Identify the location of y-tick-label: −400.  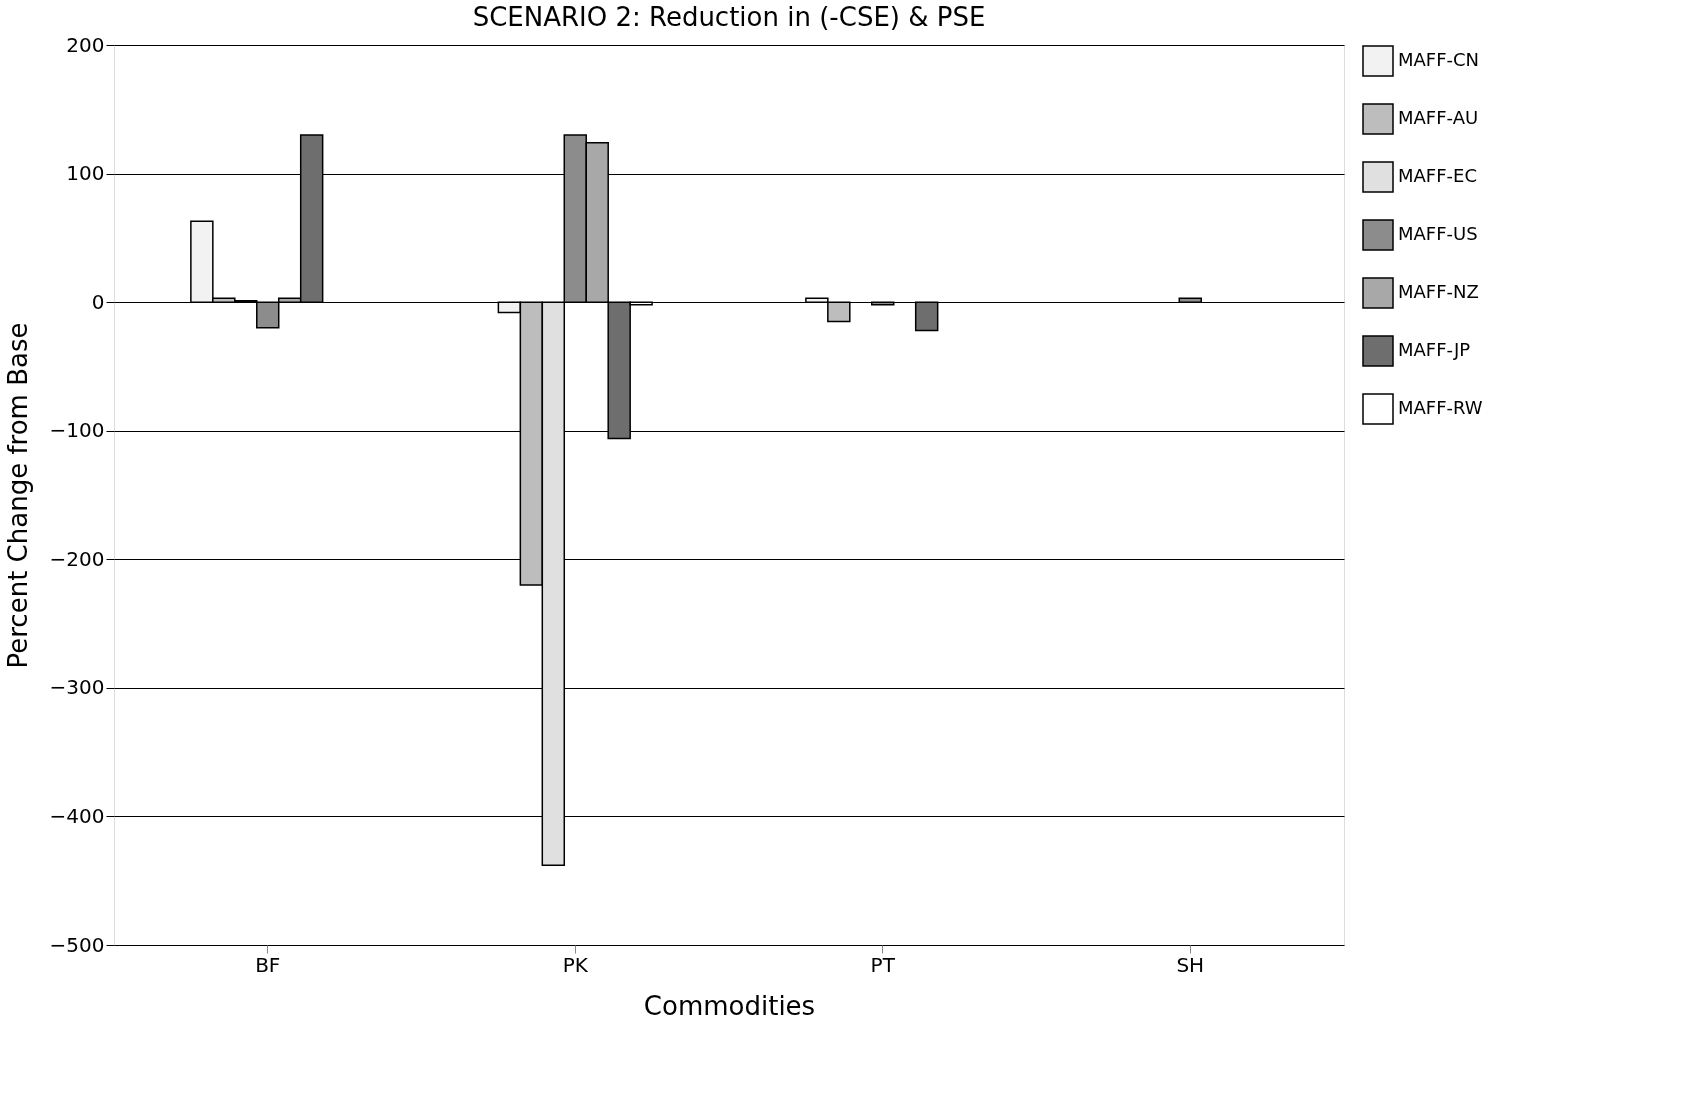
(77, 815).